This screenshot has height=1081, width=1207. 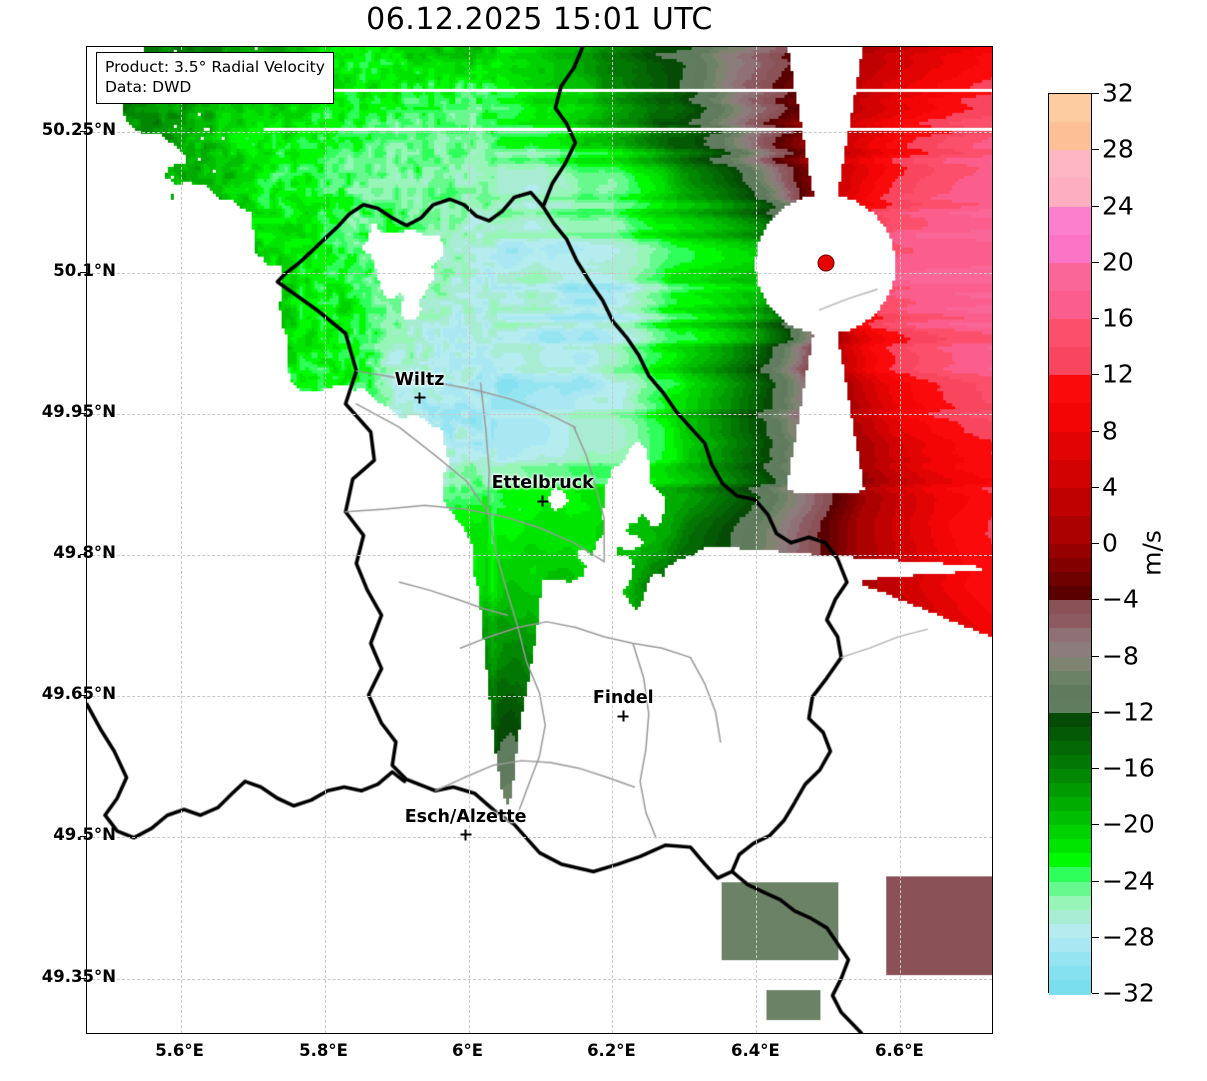 I want to click on colorbar-tick-label: 28, so click(x=1118, y=149).